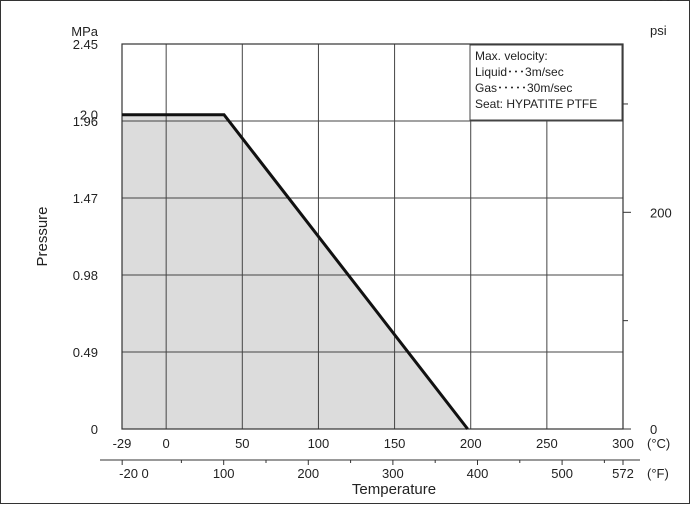  Describe the element at coordinates (85, 275) in the screenshot. I see `y-tick-label: 0.98` at that location.